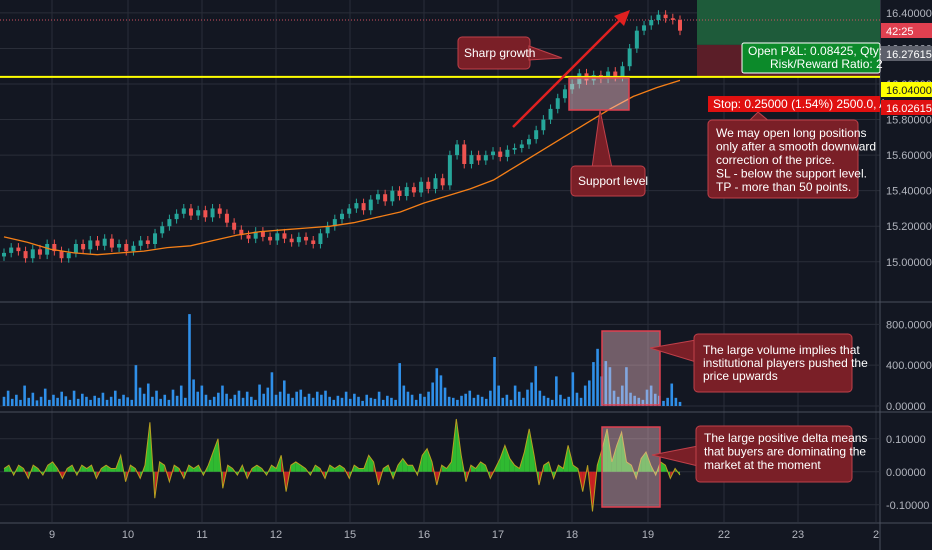  What do you see at coordinates (827, 51) in the screenshot?
I see `pnl-line-1: Open P&L: 0.08425, Qty: 100` at bounding box center [827, 51].